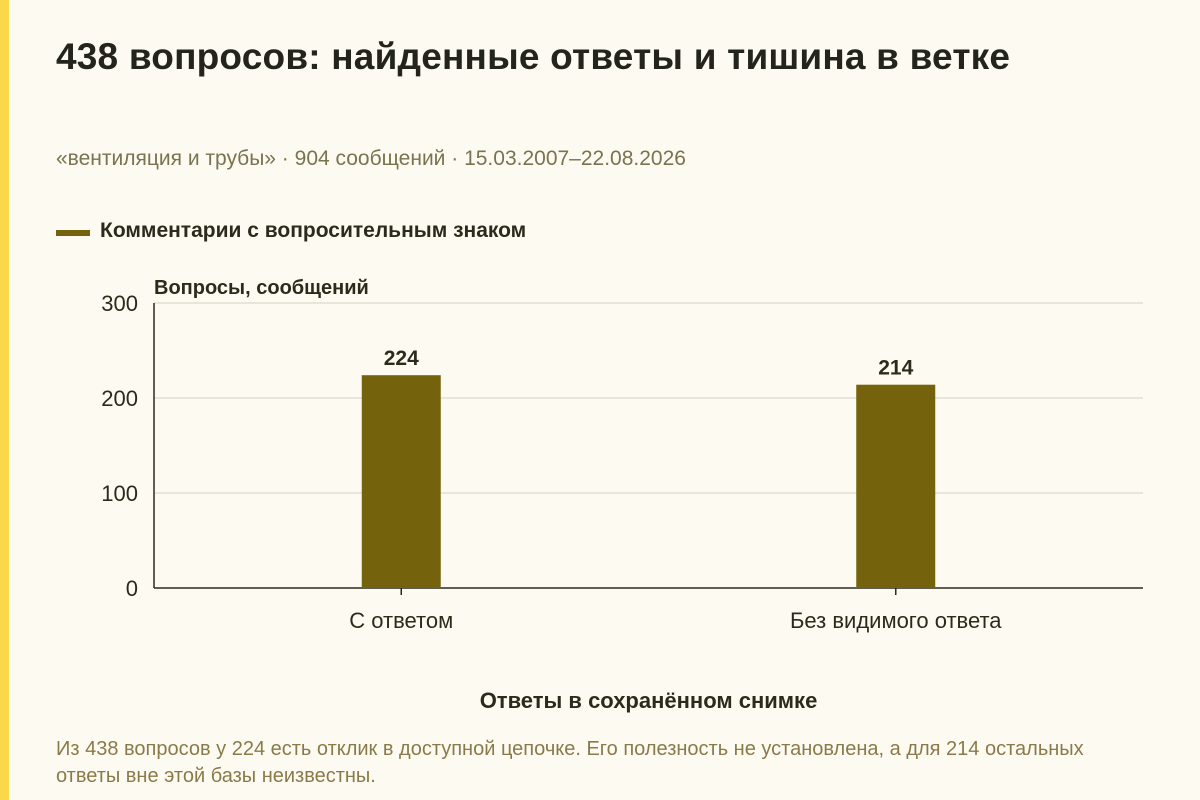 The image size is (1200, 800). What do you see at coordinates (895, 368) in the screenshot?
I see `bar-data-label: 214` at bounding box center [895, 368].